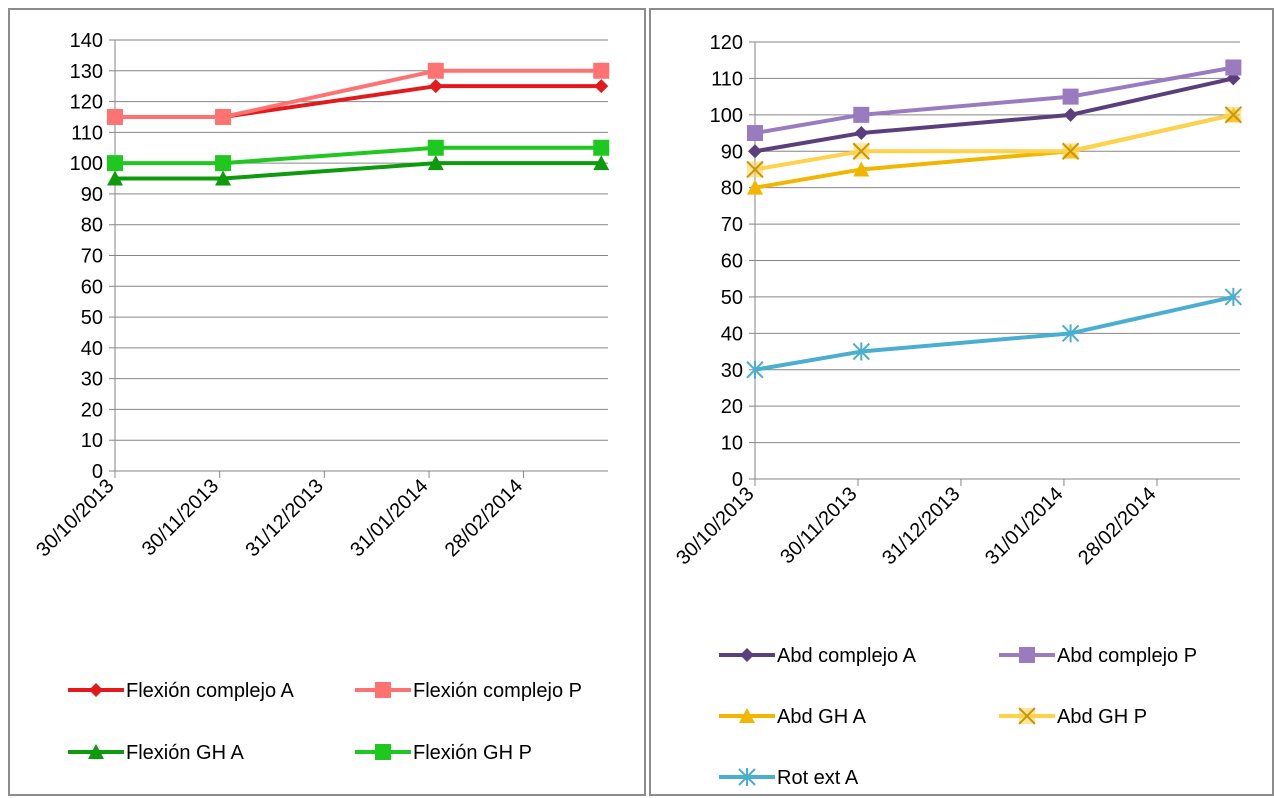 This screenshot has height=798, width=1274. I want to click on legend-item-flexion-gh-p: Flexión GH P, so click(443, 753).